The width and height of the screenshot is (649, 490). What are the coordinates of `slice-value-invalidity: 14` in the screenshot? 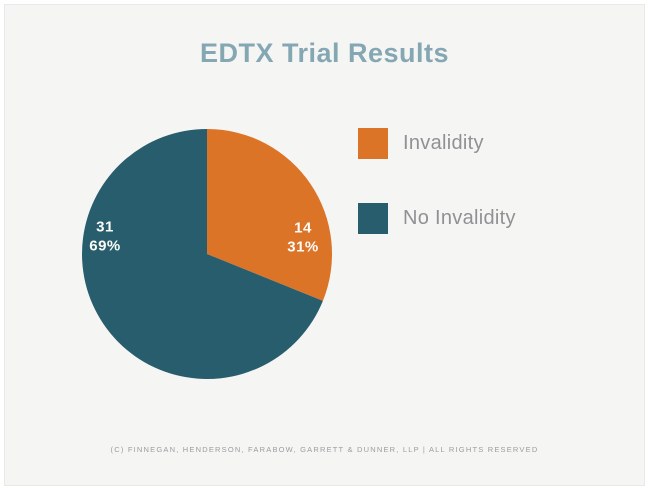 It's located at (303, 228).